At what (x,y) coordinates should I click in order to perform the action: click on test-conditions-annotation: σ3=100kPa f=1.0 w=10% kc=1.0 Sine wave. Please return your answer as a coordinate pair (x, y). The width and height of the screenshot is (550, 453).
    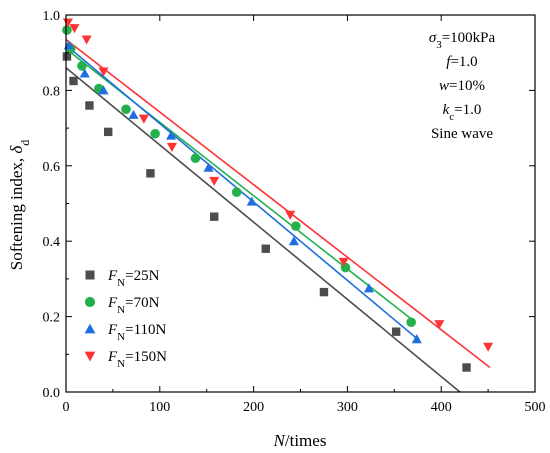
    Looking at the image, I should click on (462, 86).